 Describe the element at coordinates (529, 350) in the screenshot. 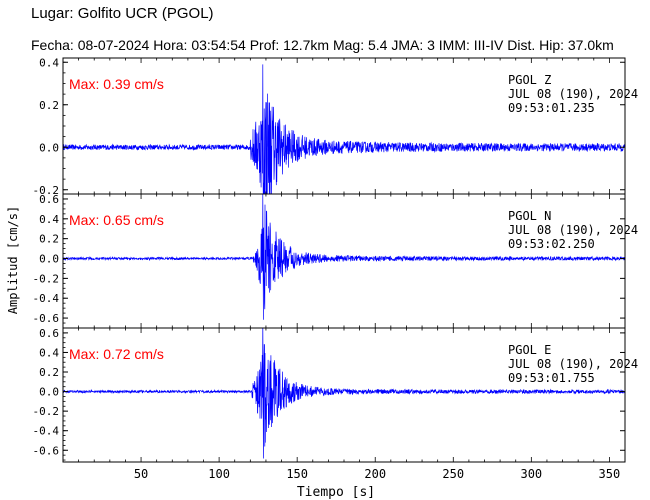

I see `station-component-label: PGOL E` at that location.